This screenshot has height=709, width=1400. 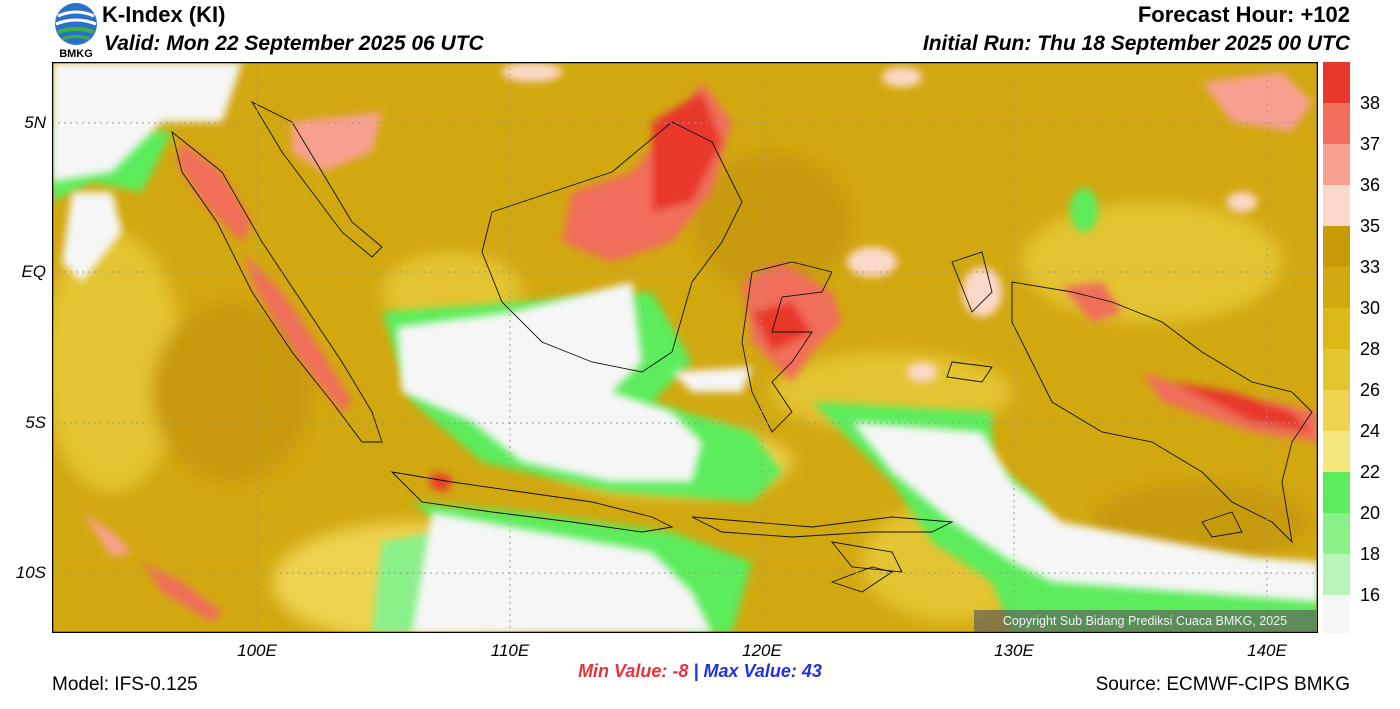 I want to click on max-value-label: Max Value:, so click(x=750, y=671).